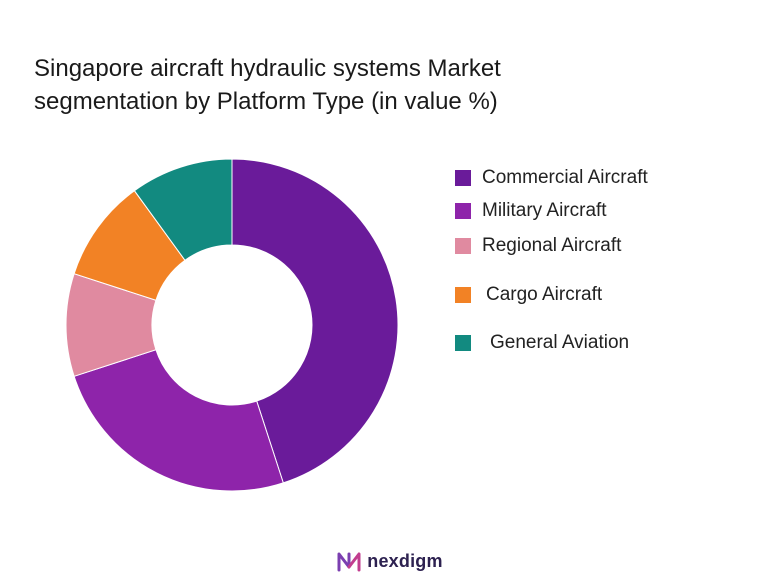  I want to click on brand-footer: nexdigm, so click(390, 561).